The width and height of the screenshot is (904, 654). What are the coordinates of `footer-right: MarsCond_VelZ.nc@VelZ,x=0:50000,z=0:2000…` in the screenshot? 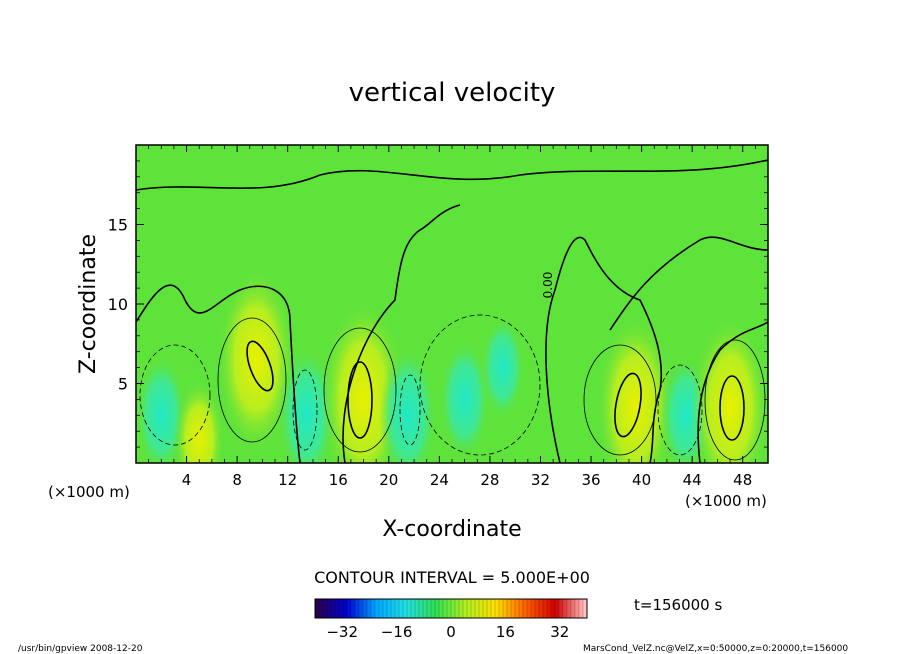 It's located at (715, 649).